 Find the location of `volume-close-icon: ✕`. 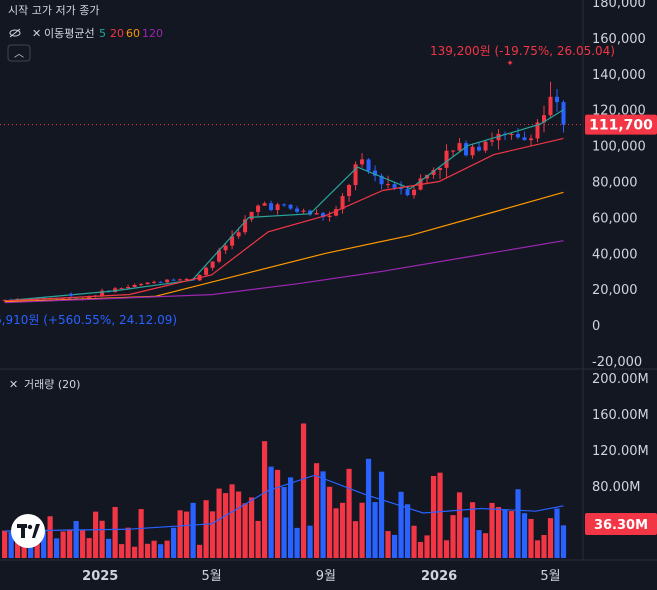

volume-close-icon: ✕ is located at coordinates (13, 384).